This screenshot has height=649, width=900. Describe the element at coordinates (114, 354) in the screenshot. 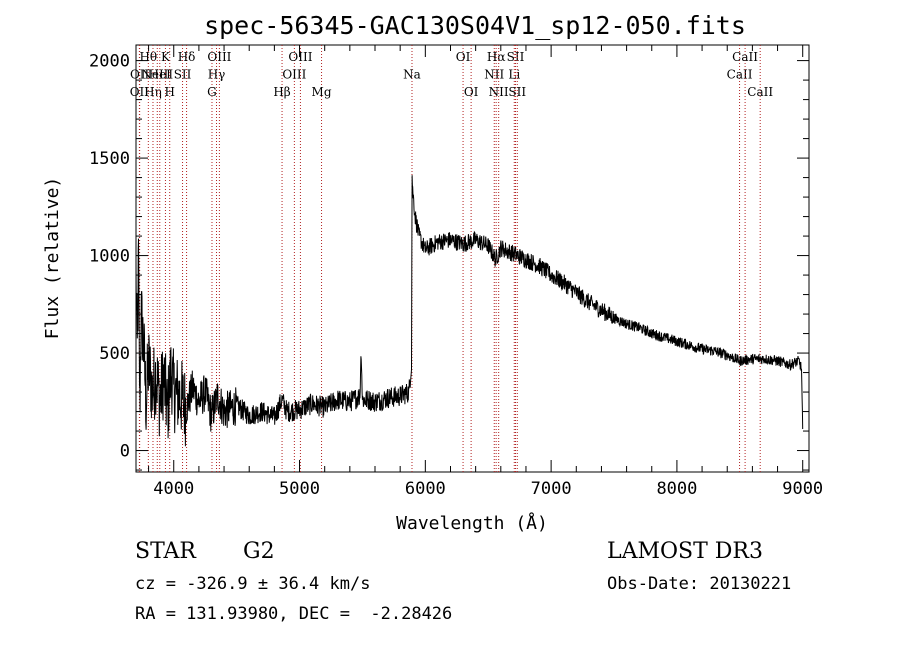

I see `y-tick-label: 500` at that location.